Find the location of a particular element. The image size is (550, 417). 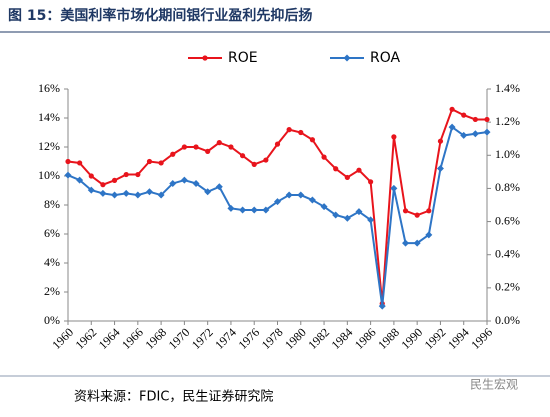

y2-tick-label: 1.0% is located at coordinates (507, 154).